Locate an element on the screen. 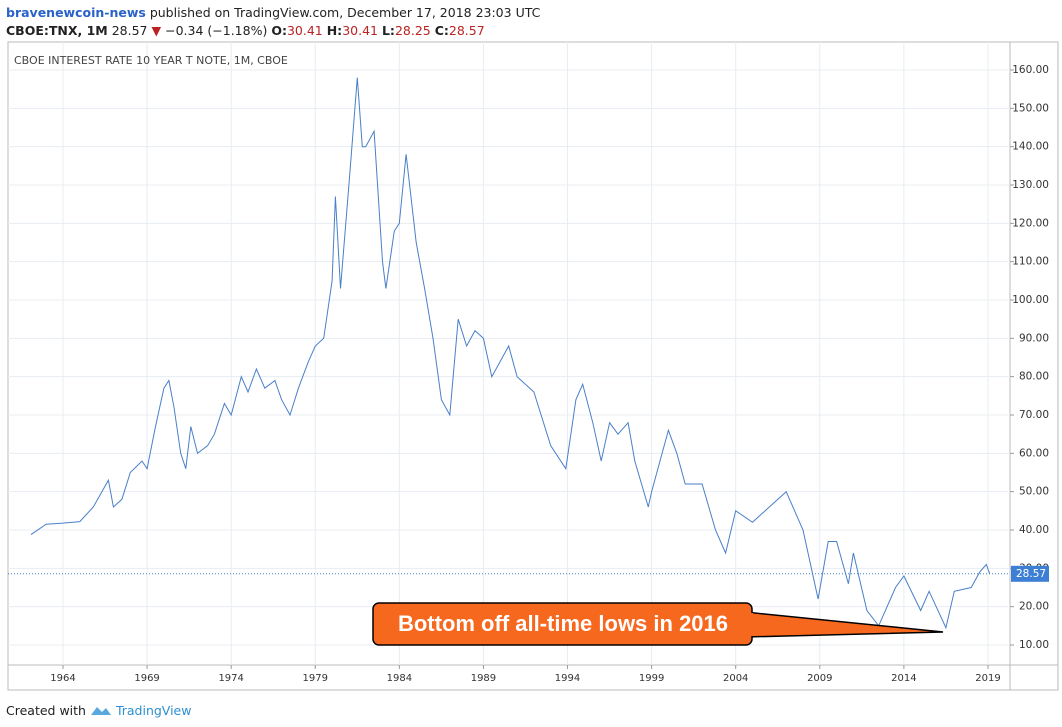 Image resolution: width=1062 pixels, height=727 pixels. arrow: ▼ is located at coordinates (156, 30).